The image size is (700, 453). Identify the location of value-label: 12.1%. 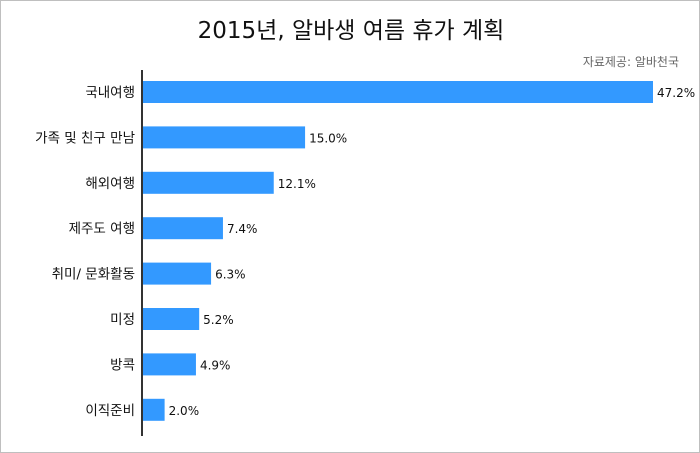
(297, 184).